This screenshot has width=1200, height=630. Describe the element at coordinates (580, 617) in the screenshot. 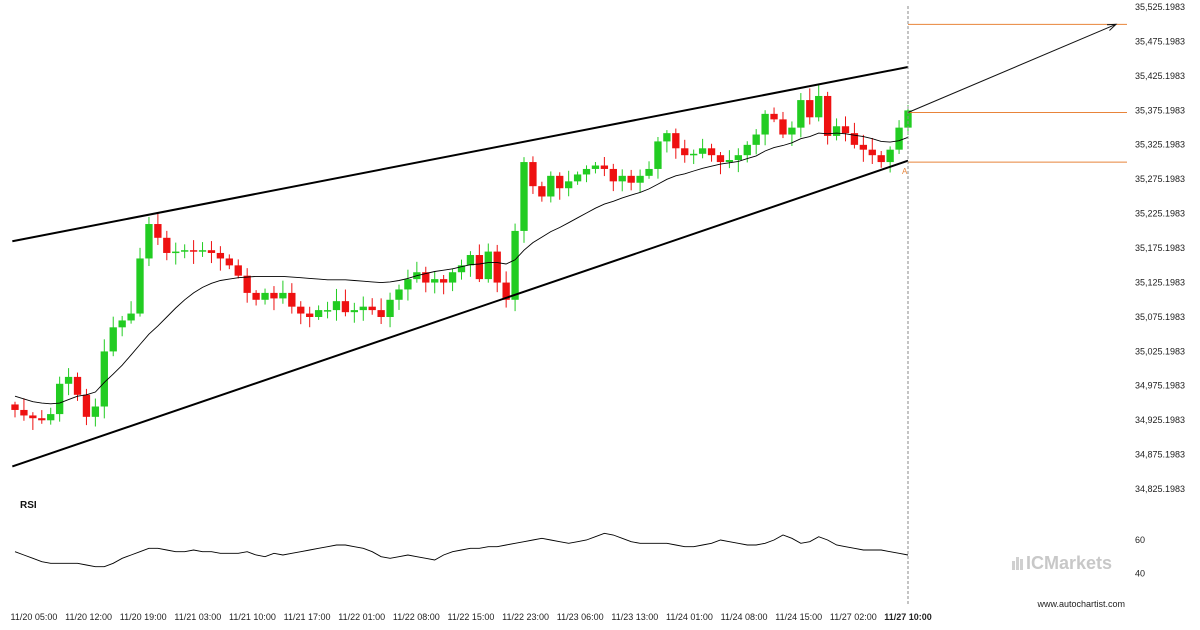

I see `time-tick-label: 11/23 06:00` at that location.